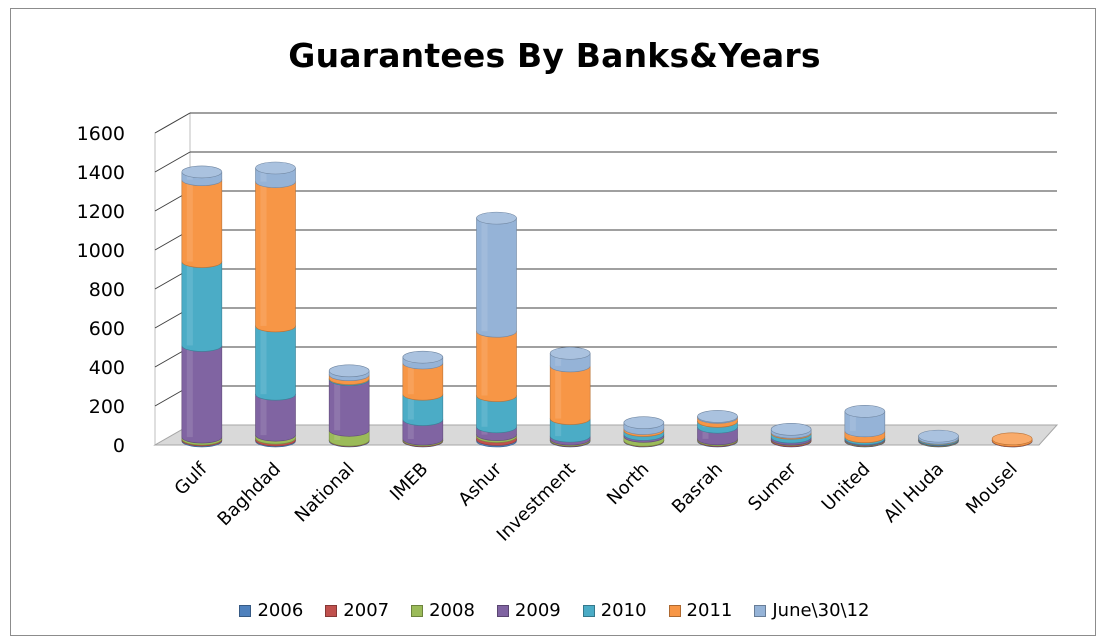 This screenshot has height=643, width=1109. I want to click on x-tick-label: Sumer, so click(772, 486).